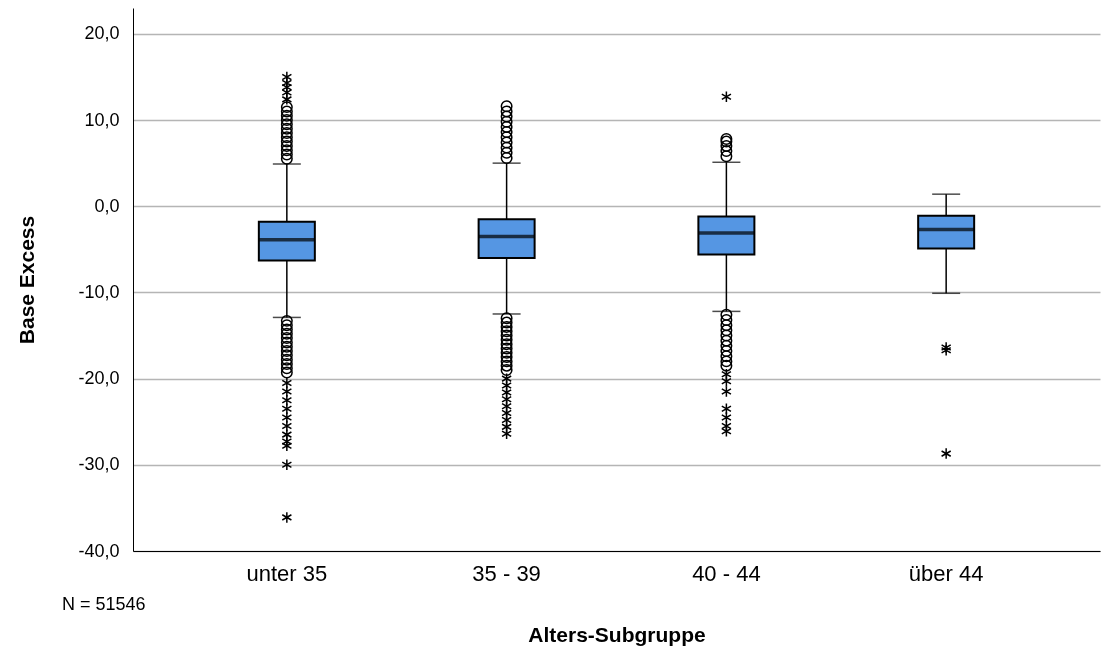 This screenshot has width=1117, height=652. Describe the element at coordinates (726, 573) in the screenshot. I see `x-tick-label: 40 - 44` at that location.